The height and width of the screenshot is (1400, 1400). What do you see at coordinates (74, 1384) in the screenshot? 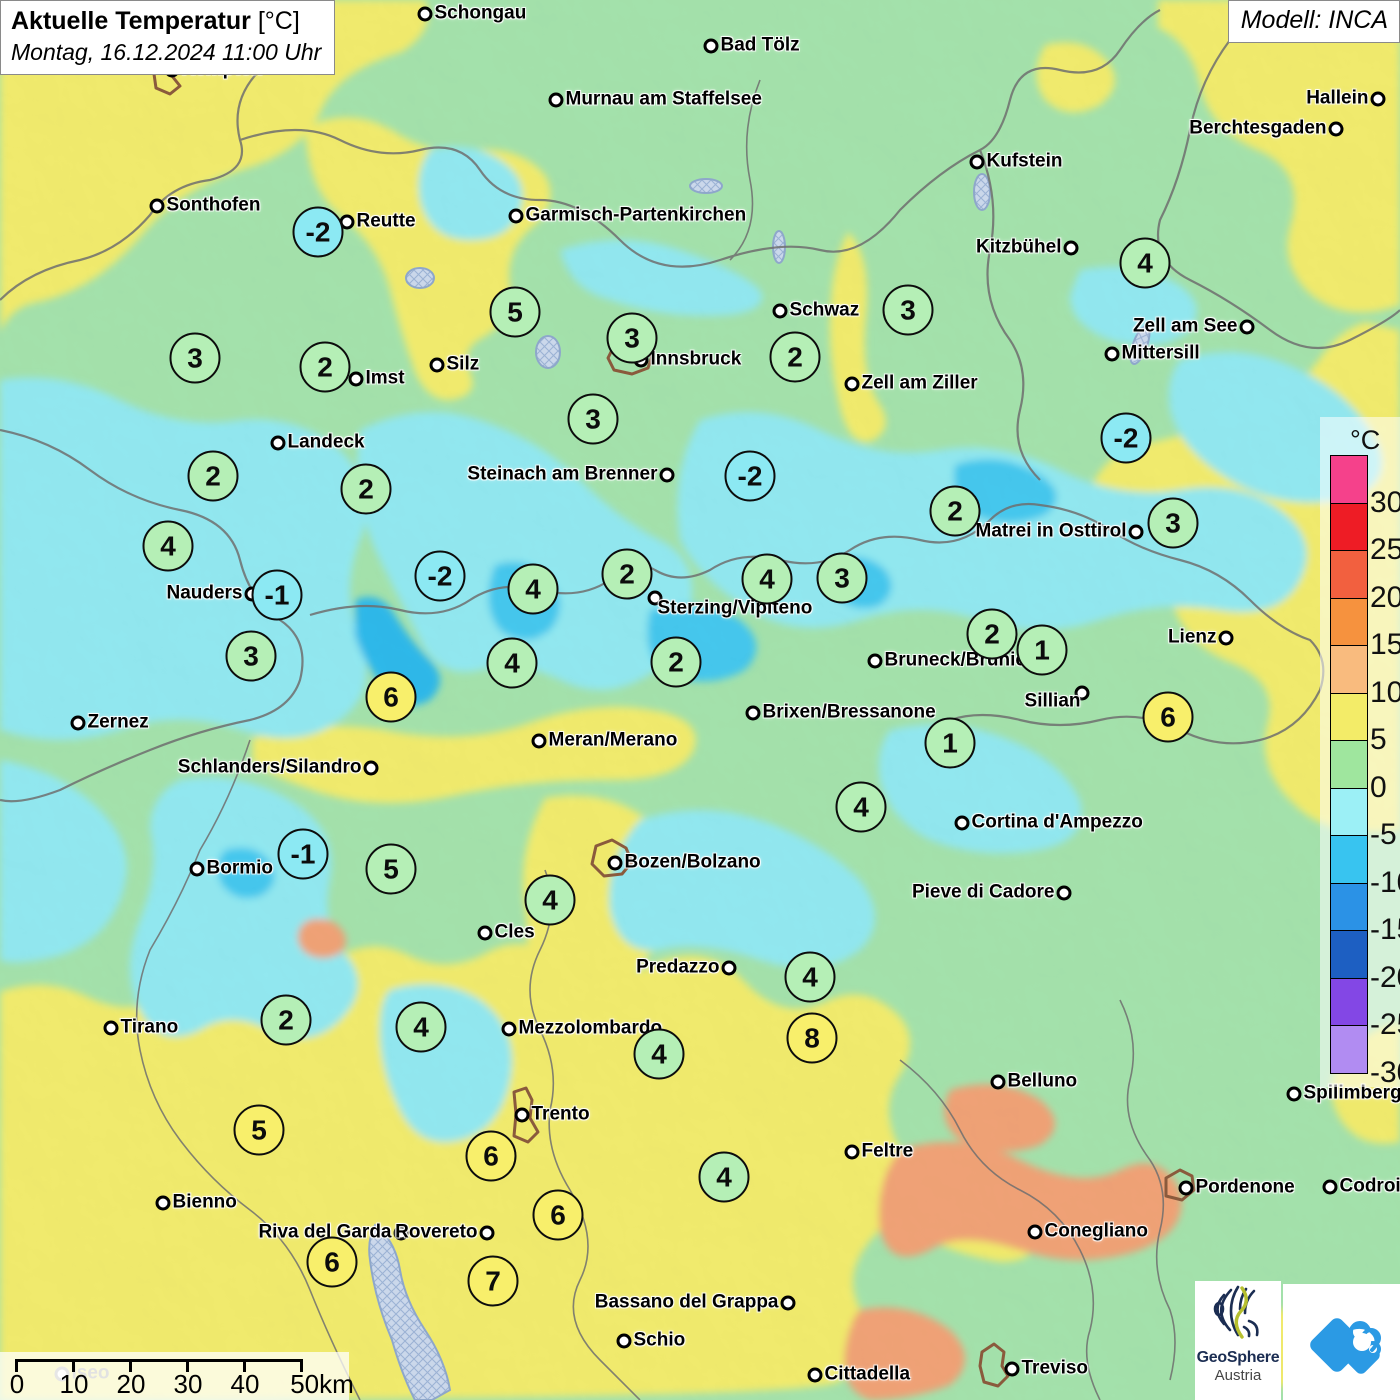
I see `scale-bar-label: 10` at bounding box center [74, 1384].